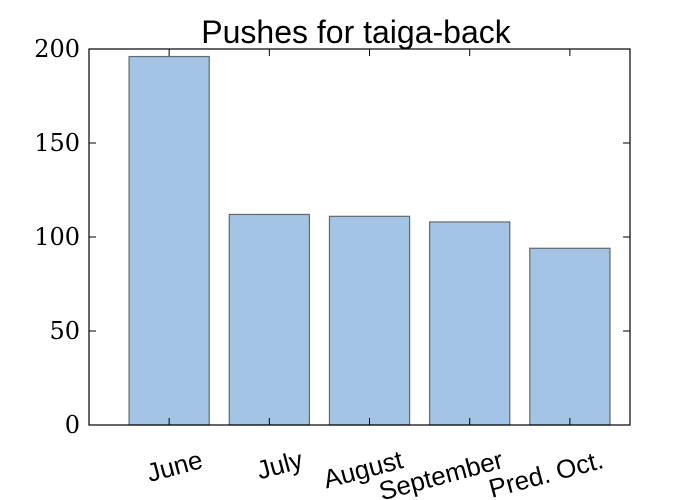 The width and height of the screenshot is (700, 500). I want to click on x-tick-label-pred-oct: Pred. Oct., so click(546, 472).